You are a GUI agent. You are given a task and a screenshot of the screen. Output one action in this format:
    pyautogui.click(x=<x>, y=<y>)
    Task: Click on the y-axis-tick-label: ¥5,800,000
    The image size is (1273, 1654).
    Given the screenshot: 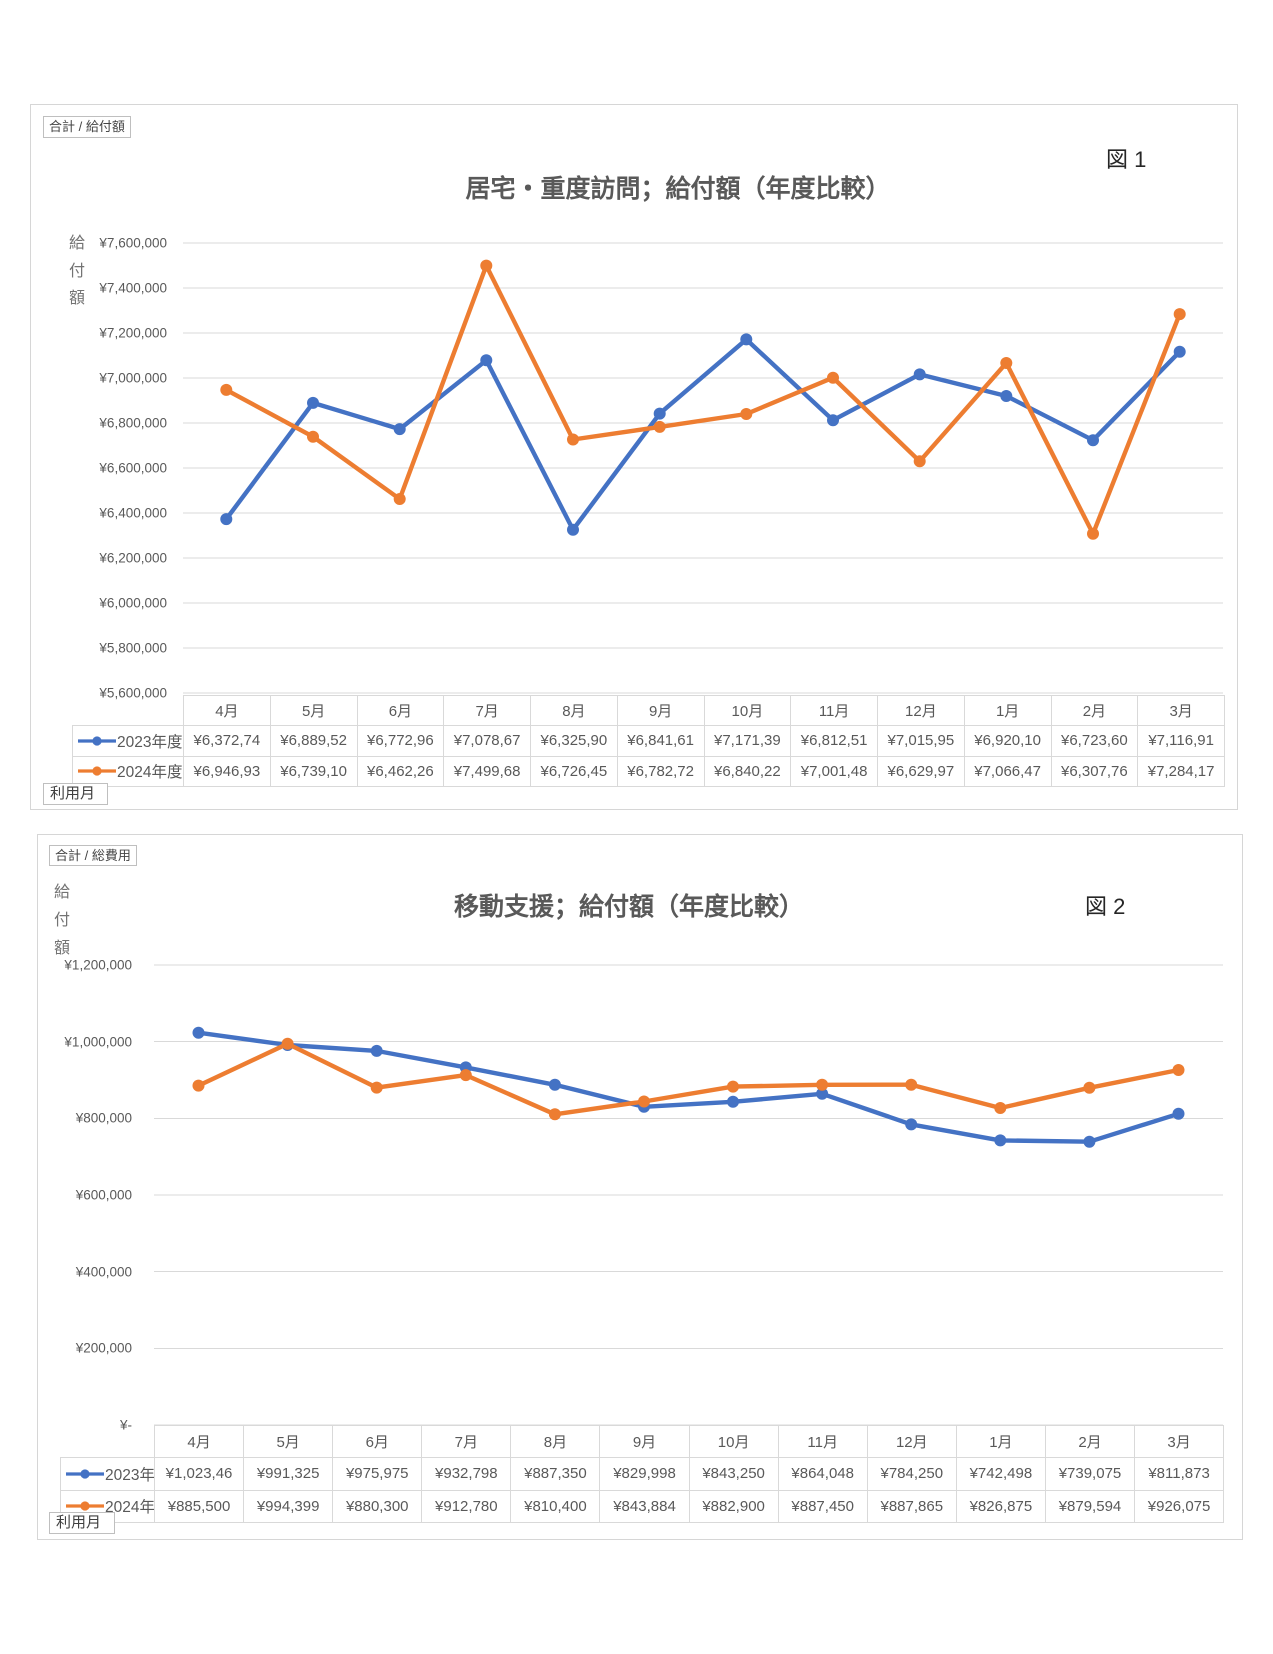 What is the action you would take?
    pyautogui.click(x=133, y=648)
    